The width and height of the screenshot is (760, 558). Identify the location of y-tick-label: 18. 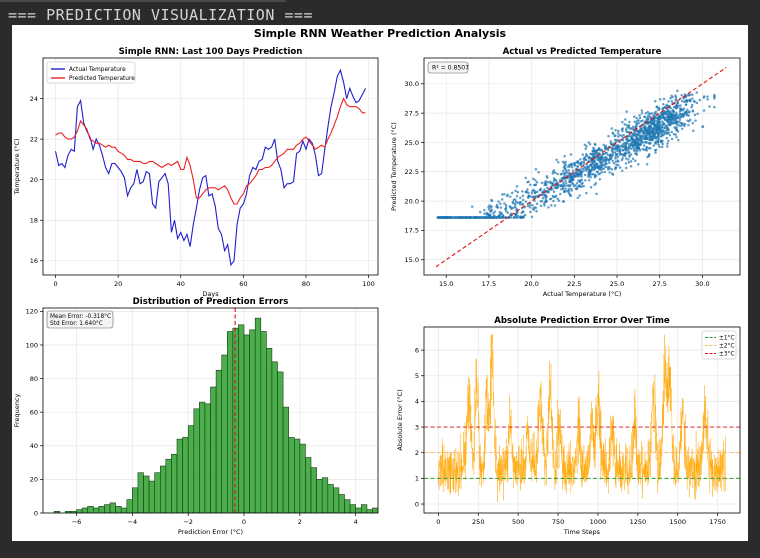
(34, 221).